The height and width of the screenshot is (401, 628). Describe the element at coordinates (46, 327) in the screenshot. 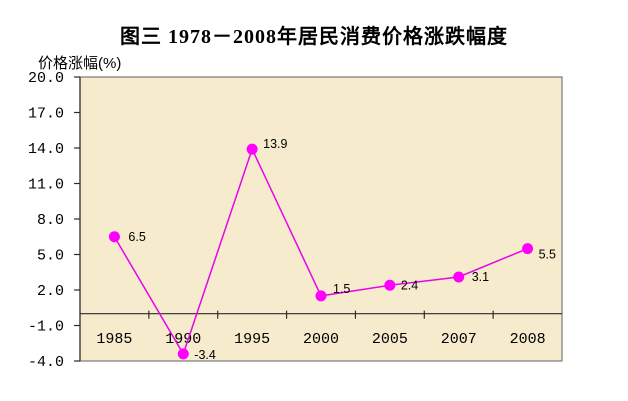

I see `y-tick-label: -1.0` at that location.